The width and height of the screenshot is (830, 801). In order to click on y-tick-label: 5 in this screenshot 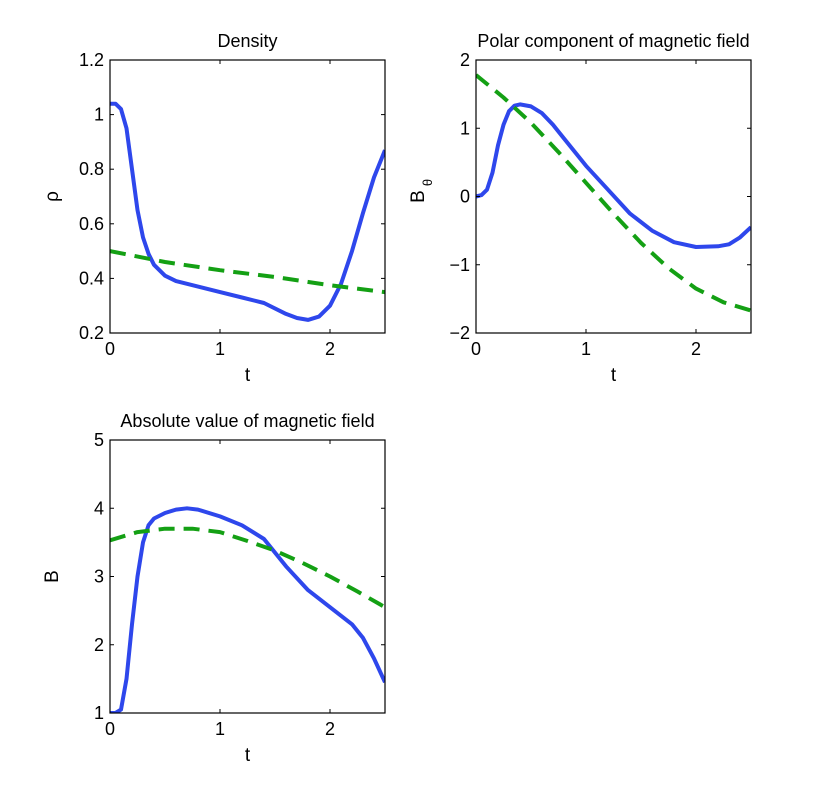, I will do `click(99, 440)`.